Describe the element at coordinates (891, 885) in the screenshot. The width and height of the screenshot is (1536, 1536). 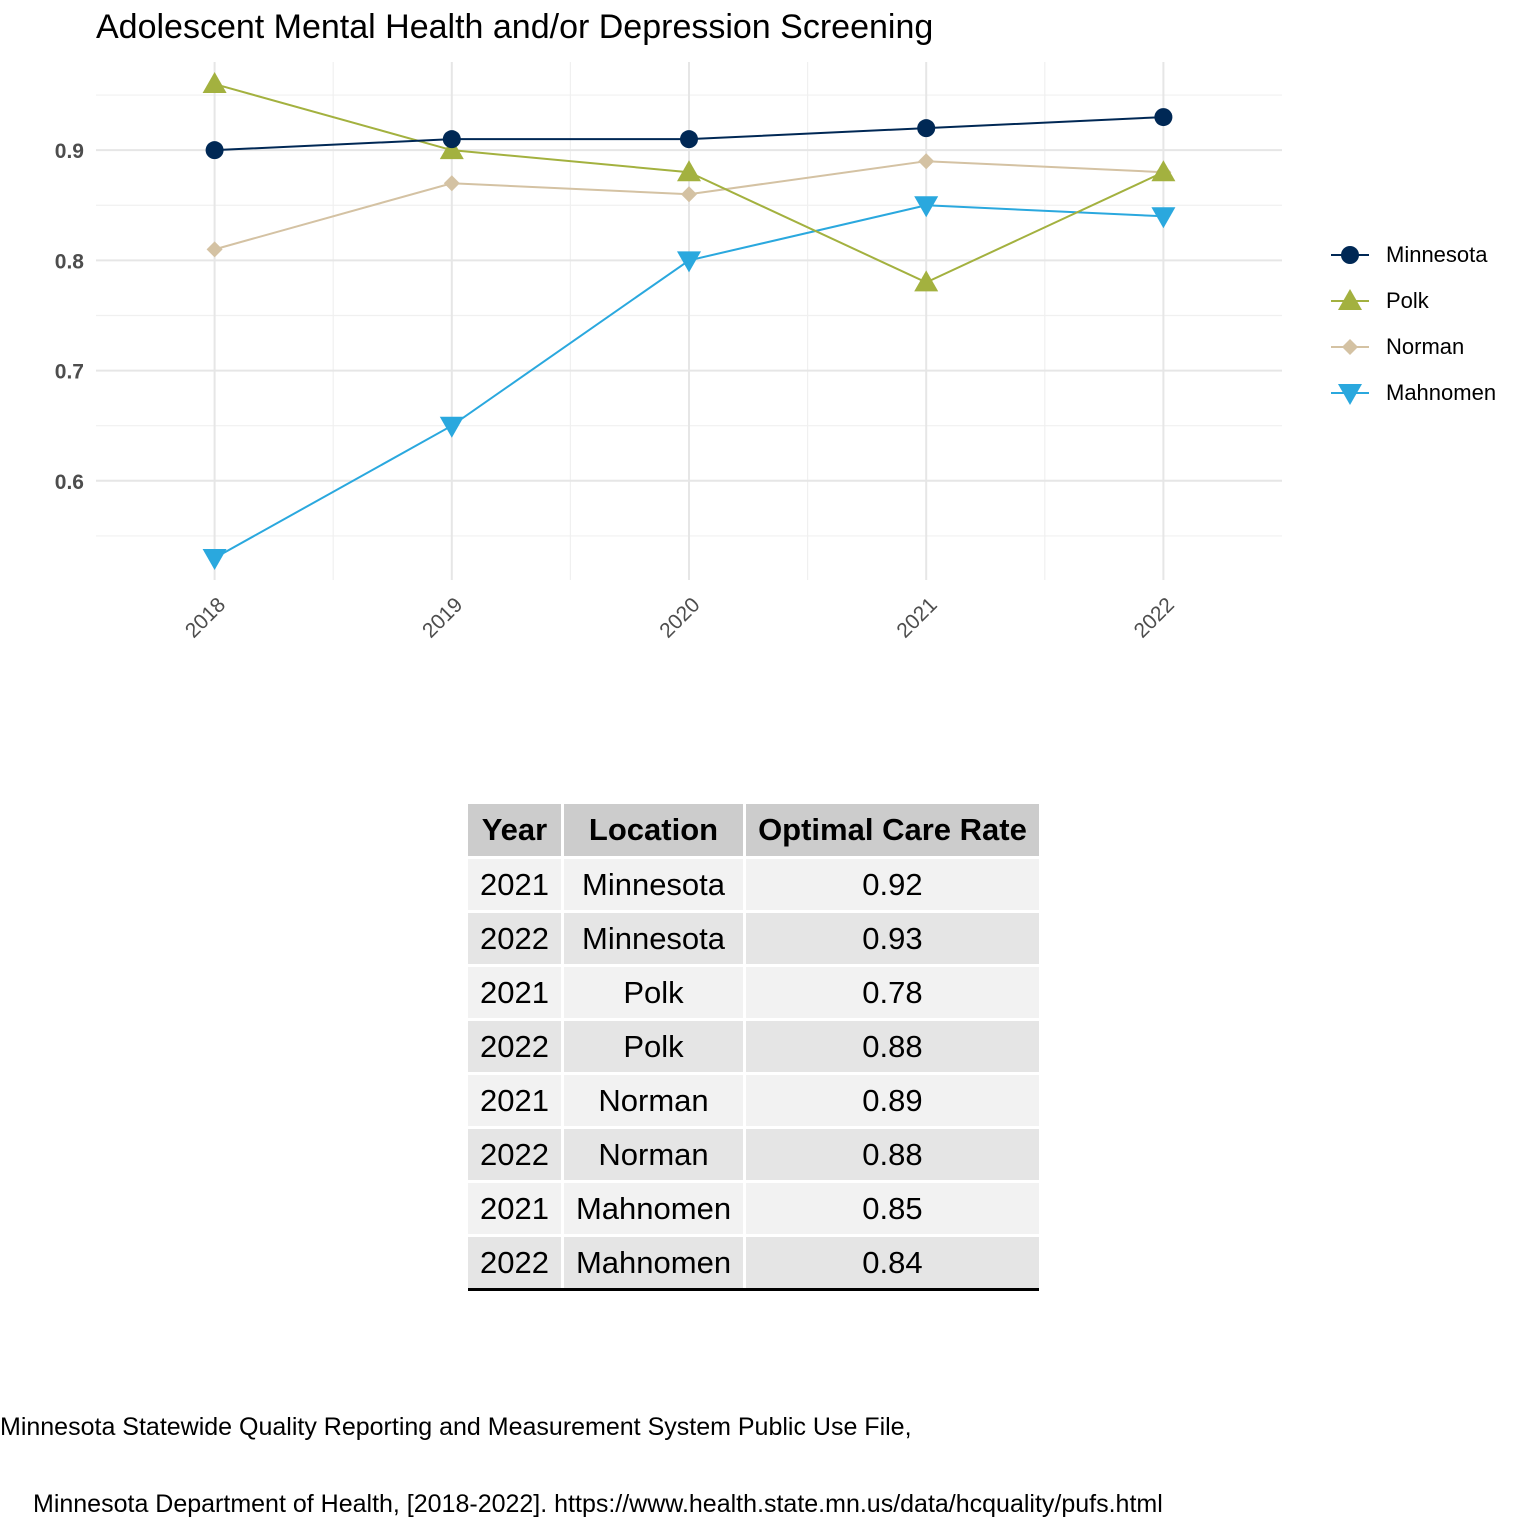
I see `table-cell: 0.92` at that location.